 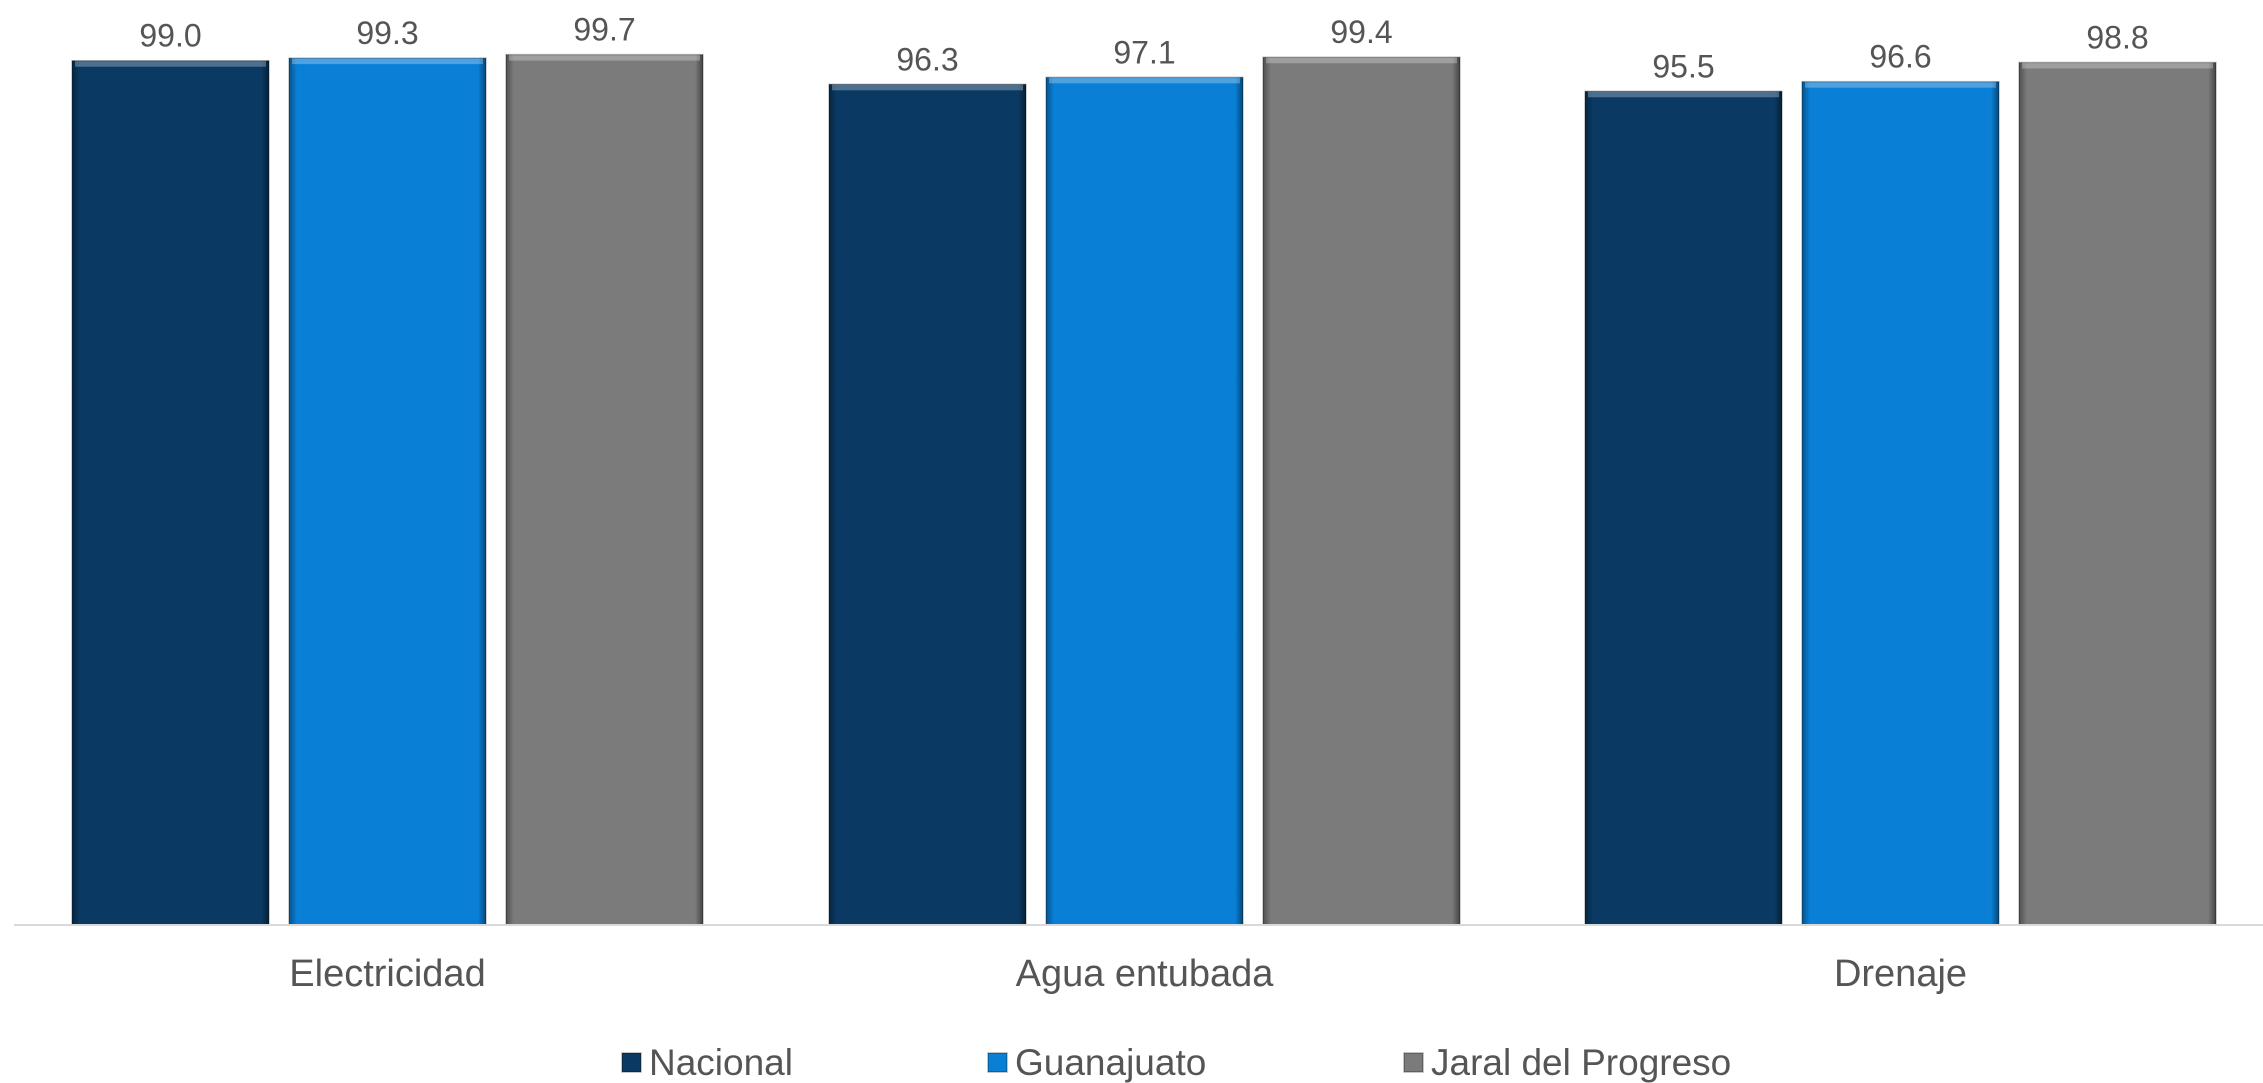 What do you see at coordinates (387, 974) in the screenshot?
I see `category-label-electricidad: Electricidad` at bounding box center [387, 974].